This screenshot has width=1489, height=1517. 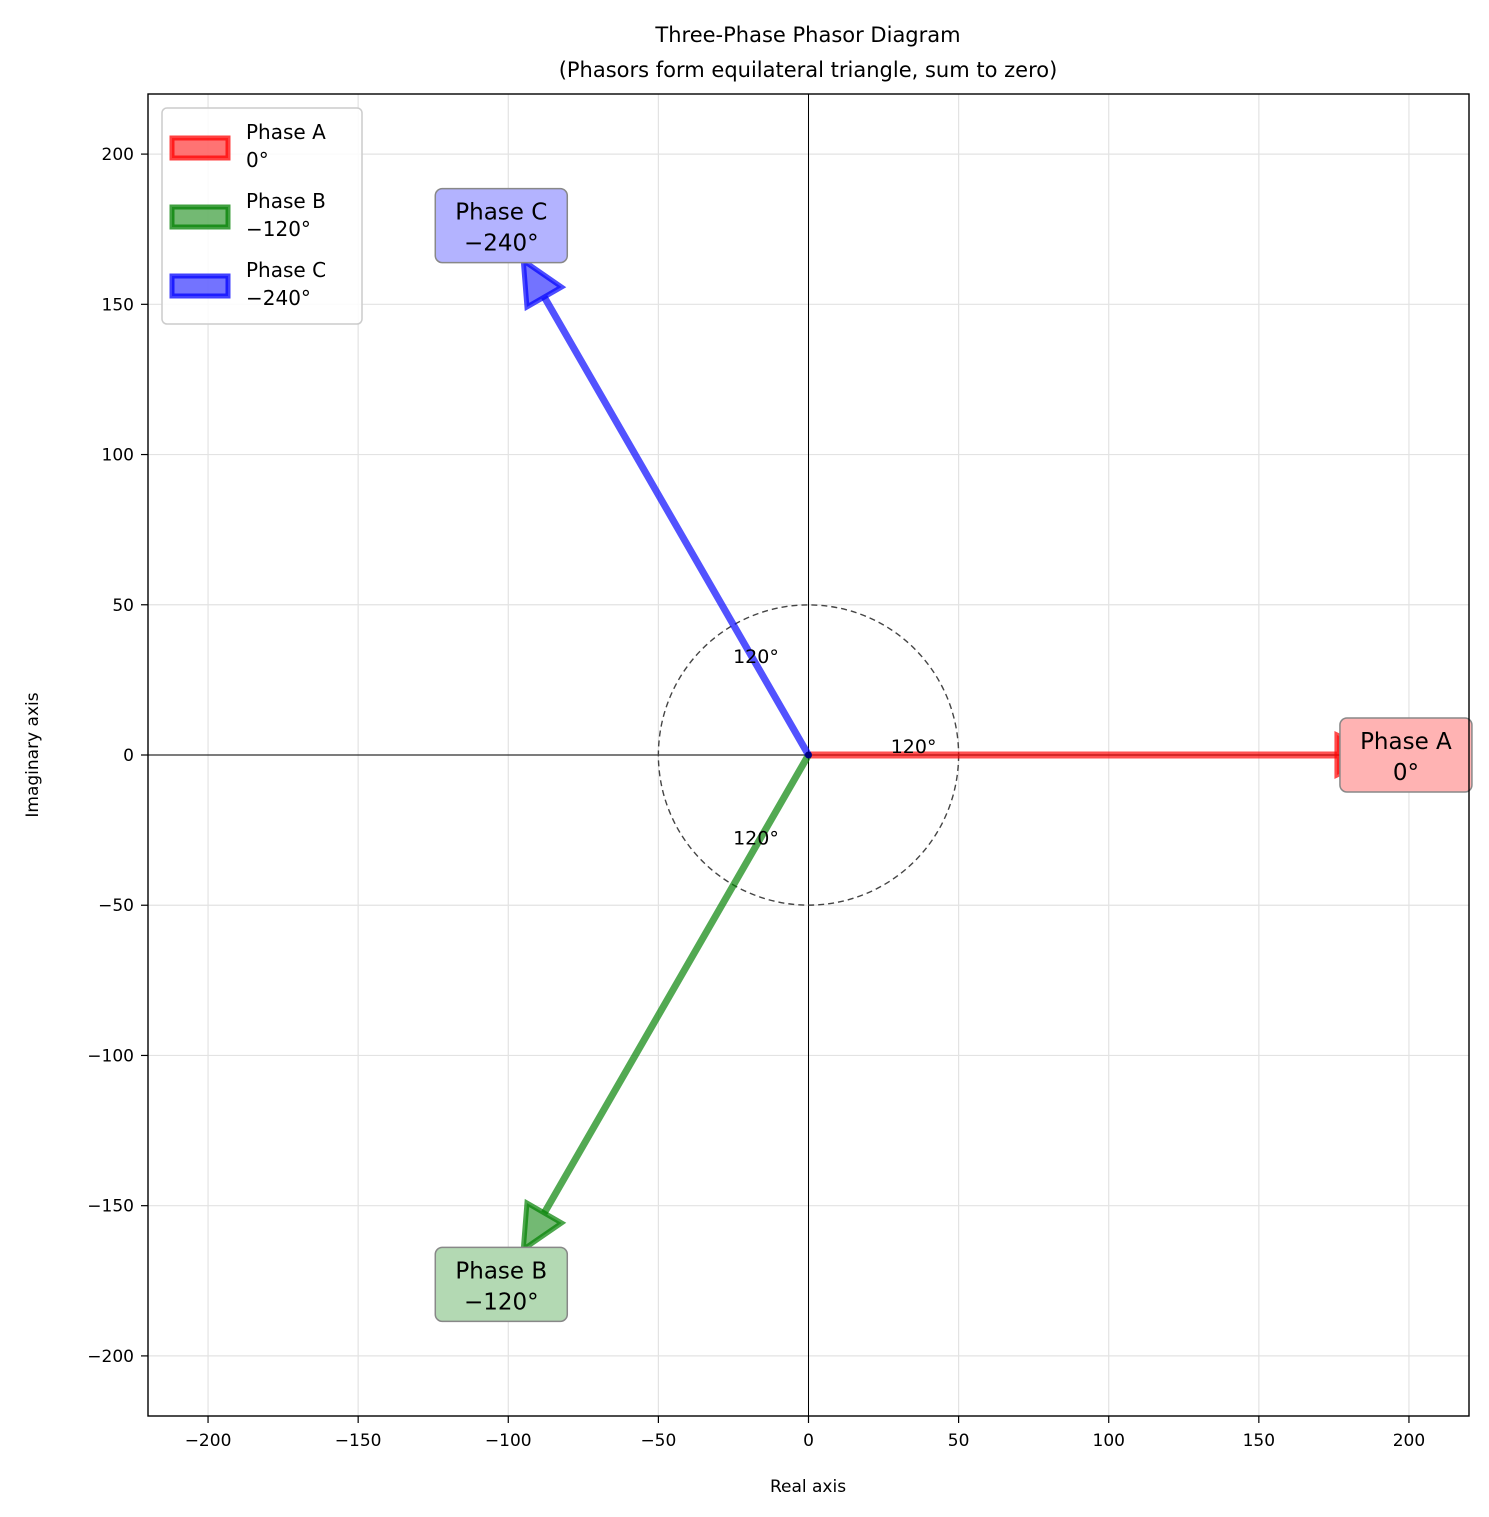 I want to click on legend-entry: Phase A 0°, so click(x=247, y=146).